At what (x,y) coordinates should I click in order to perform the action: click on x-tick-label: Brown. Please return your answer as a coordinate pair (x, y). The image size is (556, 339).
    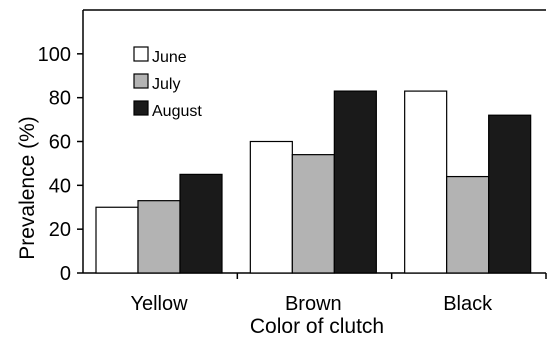
    Looking at the image, I should click on (313, 304).